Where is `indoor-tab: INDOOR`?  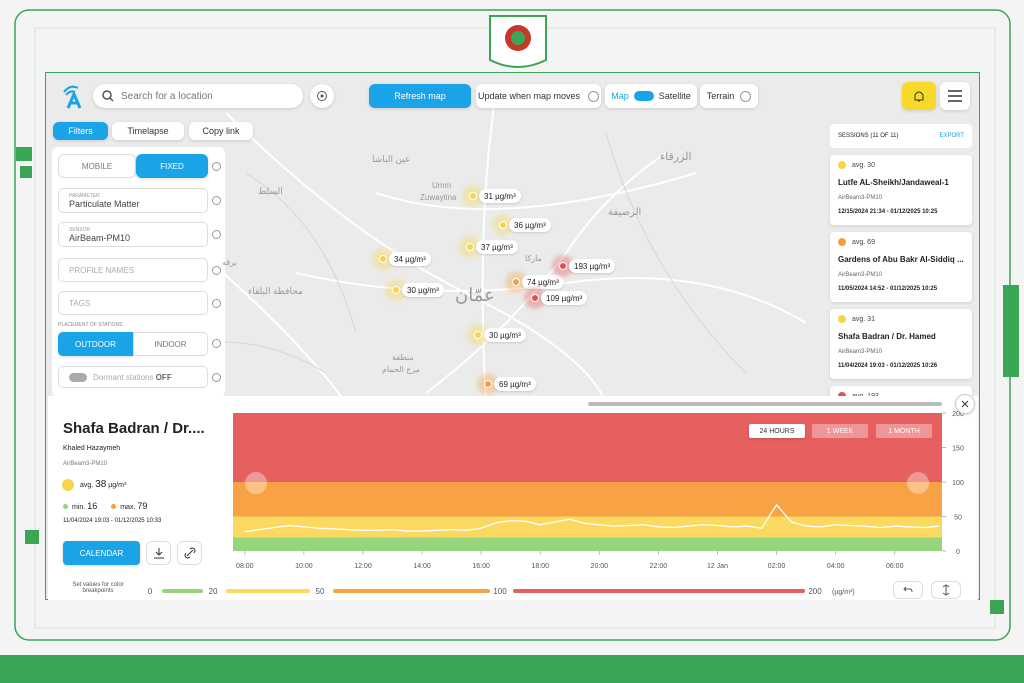 indoor-tab: INDOOR is located at coordinates (170, 344).